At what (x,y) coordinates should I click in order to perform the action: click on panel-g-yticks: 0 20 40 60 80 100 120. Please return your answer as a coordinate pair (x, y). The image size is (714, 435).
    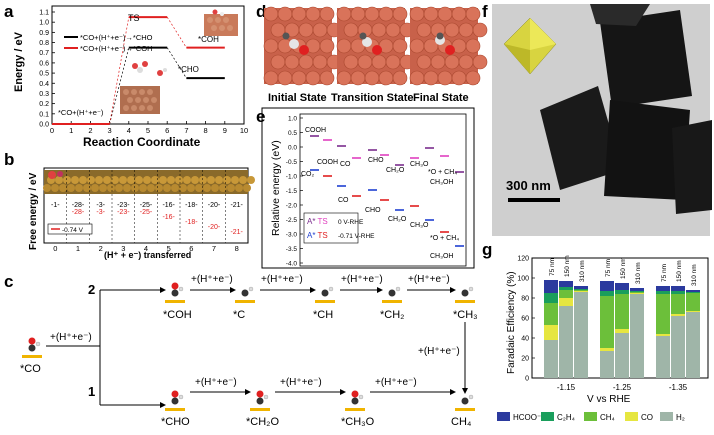
    Looking at the image, I should click on (526, 319).